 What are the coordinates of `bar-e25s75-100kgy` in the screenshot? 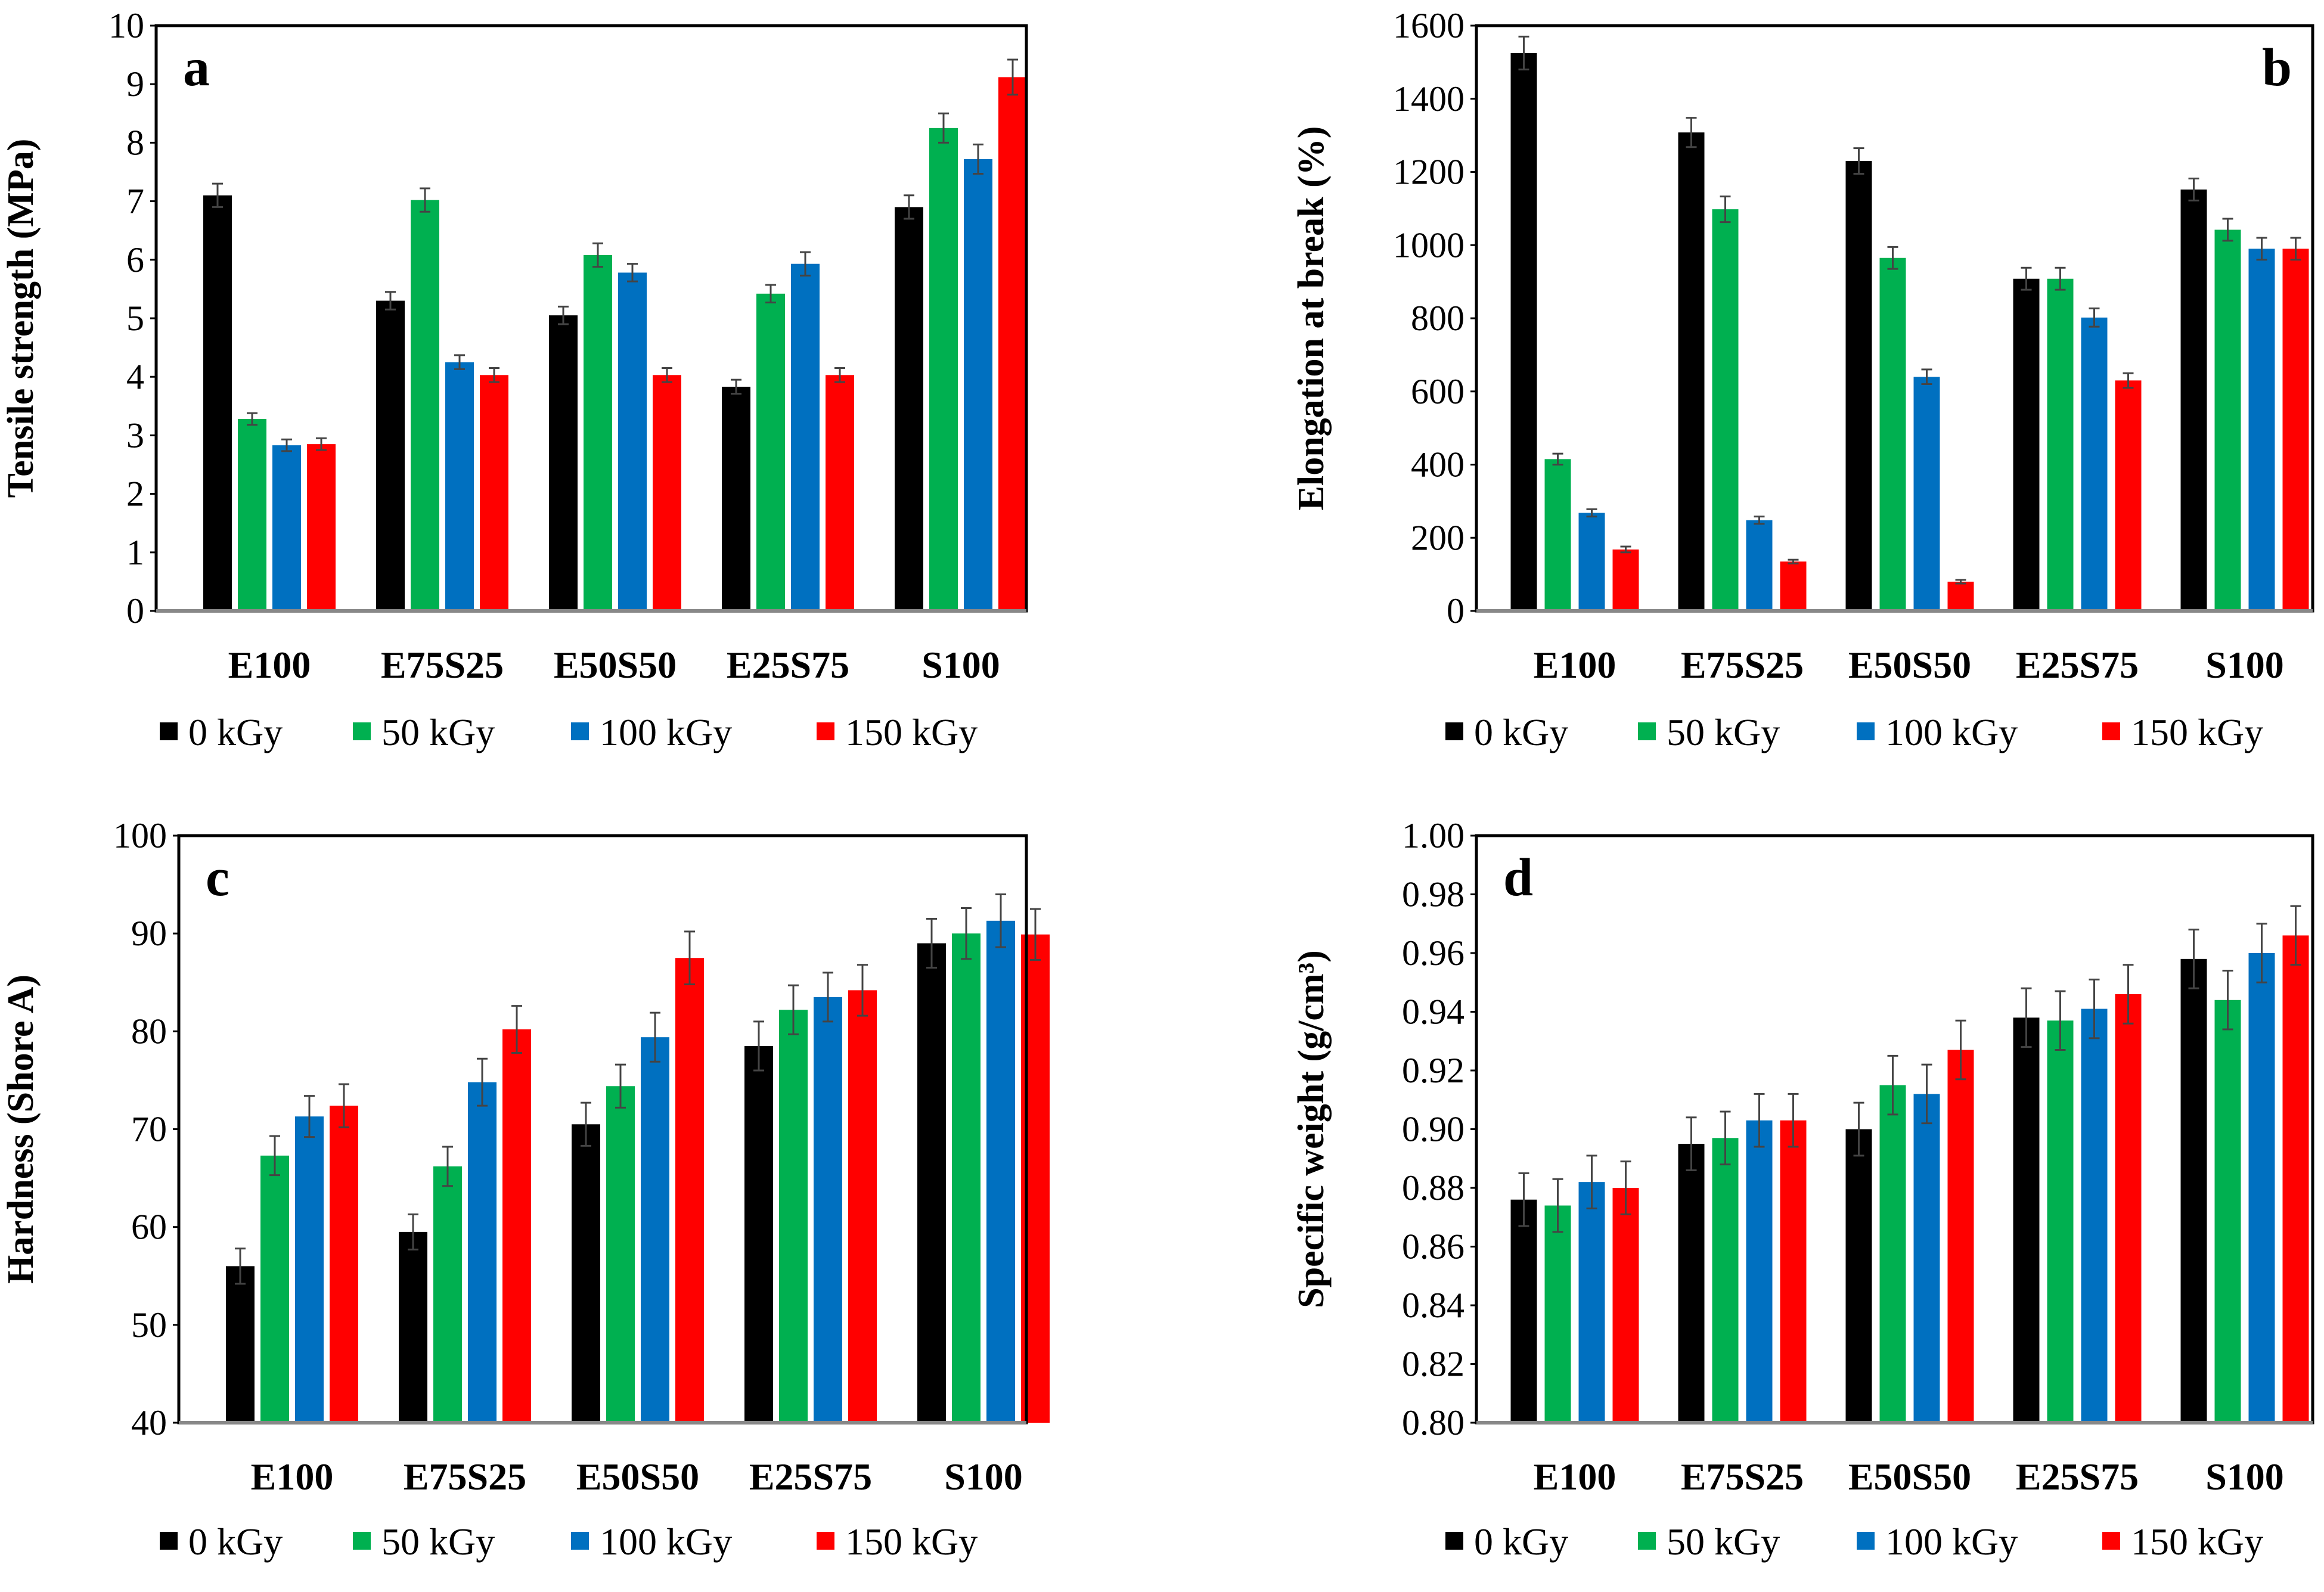 It's located at (2094, 1215).